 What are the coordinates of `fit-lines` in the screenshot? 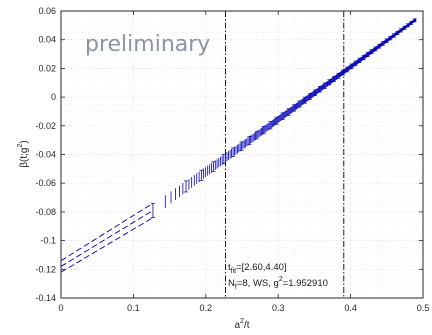 It's located at (107, 237).